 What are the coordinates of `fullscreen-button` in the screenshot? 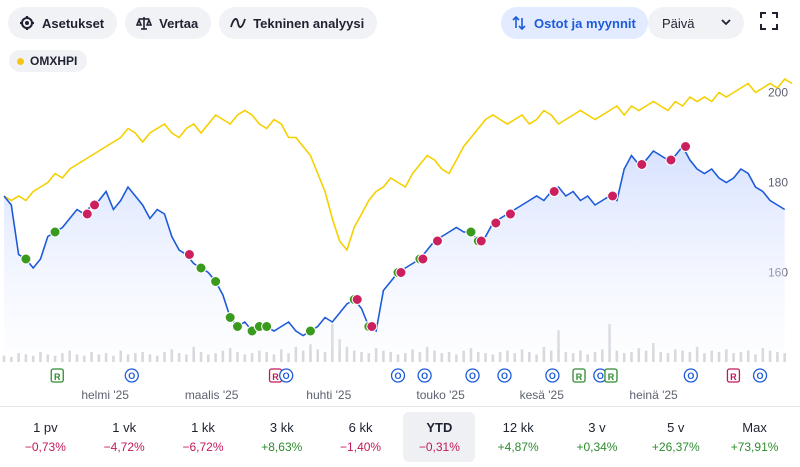 It's located at (769, 23).